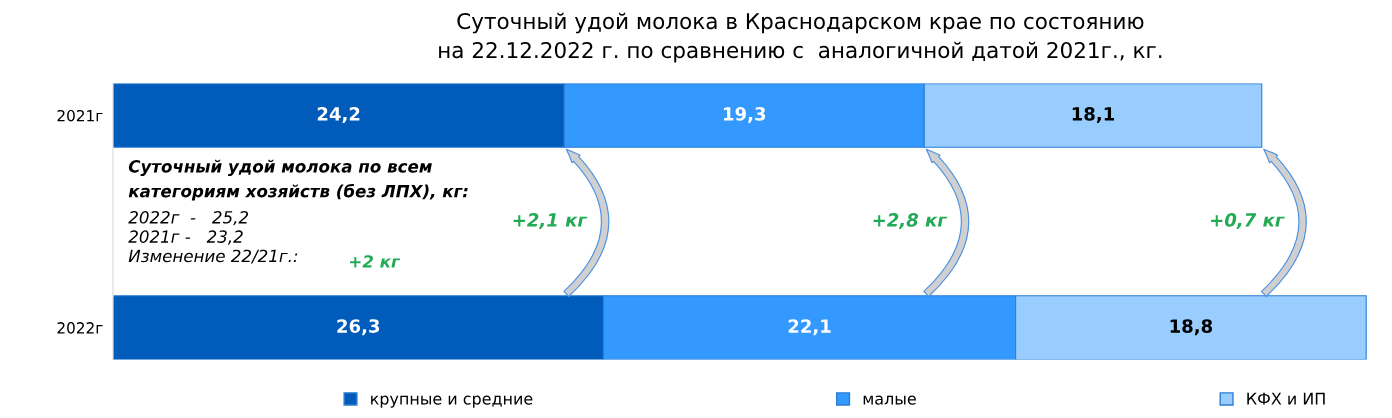  What do you see at coordinates (185, 237) in the screenshot?
I see `annotation: 2021г - 23,2` at bounding box center [185, 237].